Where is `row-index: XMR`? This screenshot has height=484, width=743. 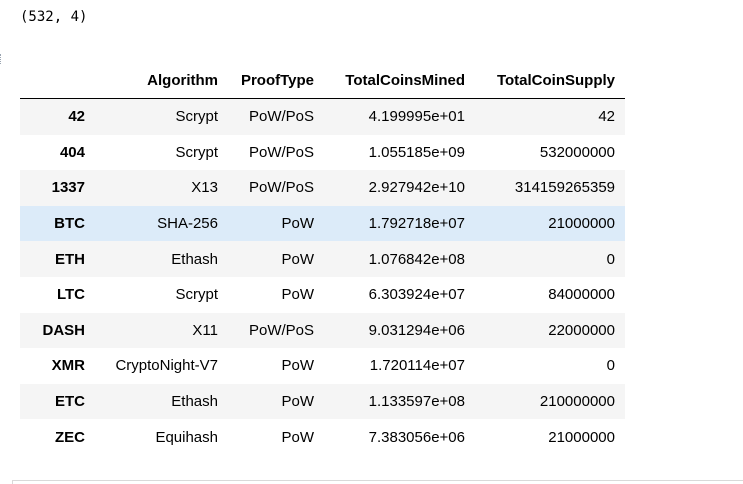
row-index: XMR is located at coordinates (68, 366).